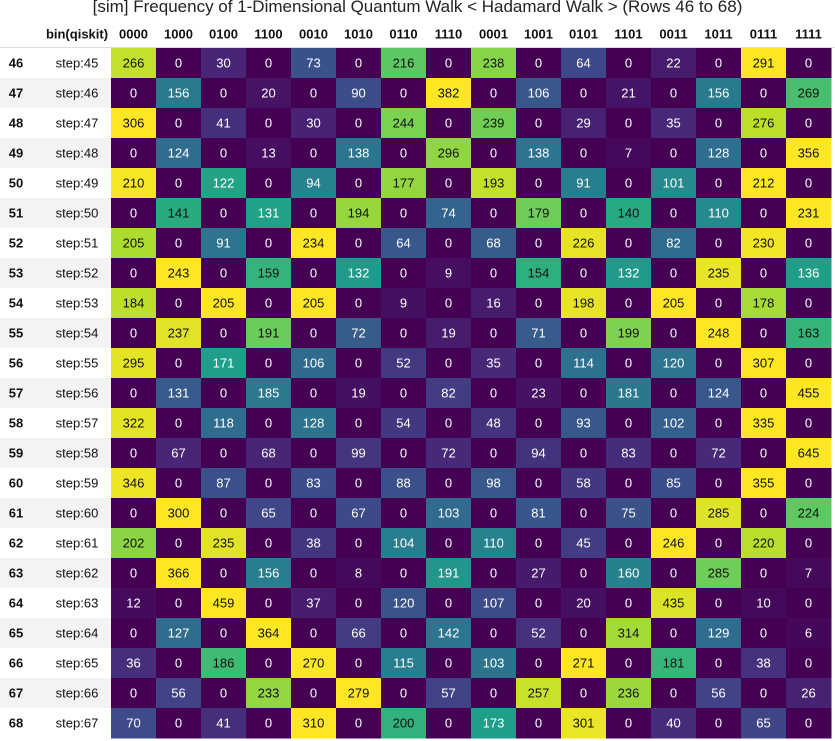  Describe the element at coordinates (539, 693) in the screenshot. I see `cell-value: 257` at that location.